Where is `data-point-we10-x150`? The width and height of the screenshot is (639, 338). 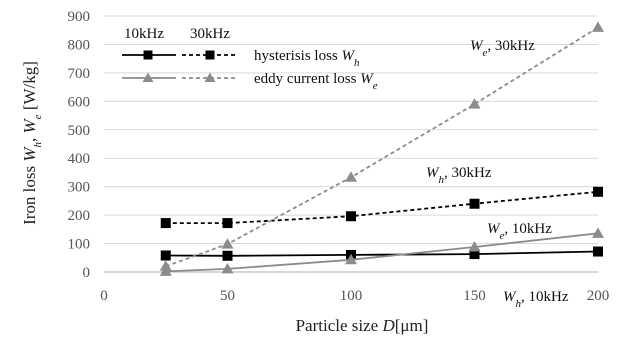
data-point-we10-x150 is located at coordinates (474, 246).